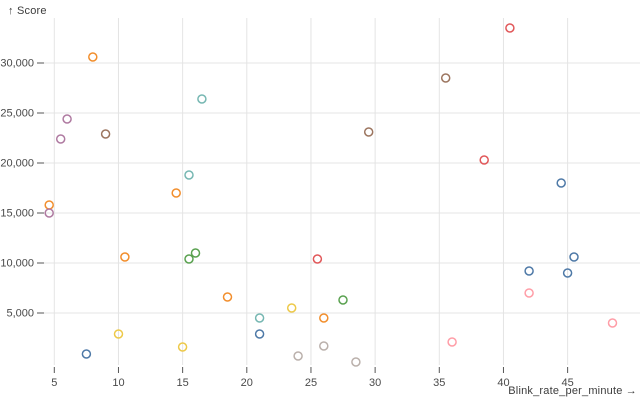 The height and width of the screenshot is (400, 640). Describe the element at coordinates (17, 214) in the screenshot. I see `y-tick-label: 15,000` at that location.